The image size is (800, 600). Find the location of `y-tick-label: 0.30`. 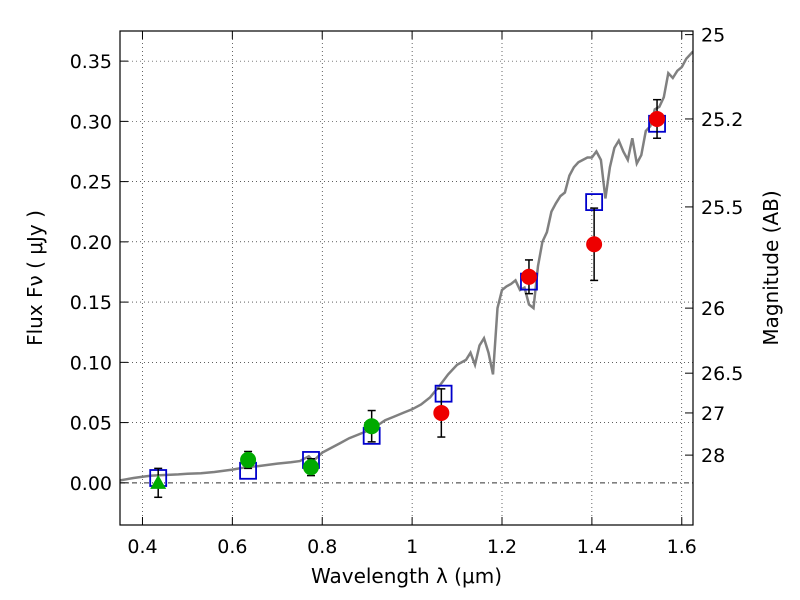

y-tick-label: 0.30 is located at coordinates (91, 122).